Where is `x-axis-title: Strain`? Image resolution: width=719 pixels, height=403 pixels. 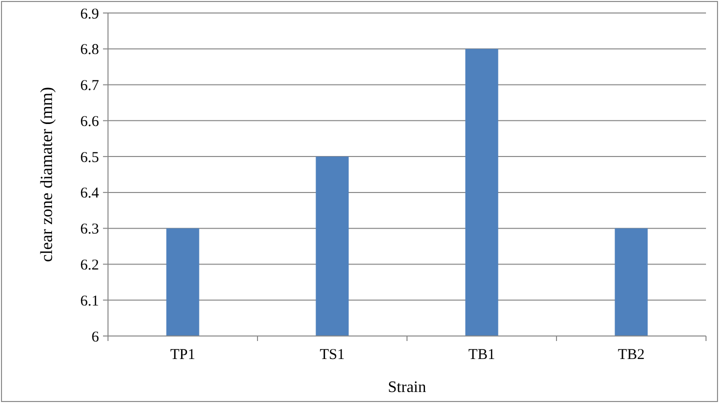
x-axis-title: Strain is located at coordinates (407, 387).